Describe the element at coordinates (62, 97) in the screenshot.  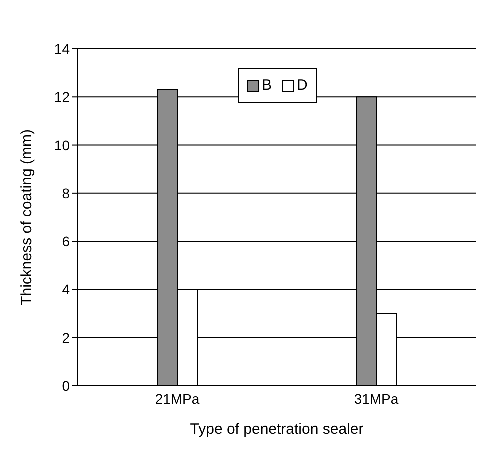
I see `y-tick-label: 12` at that location.